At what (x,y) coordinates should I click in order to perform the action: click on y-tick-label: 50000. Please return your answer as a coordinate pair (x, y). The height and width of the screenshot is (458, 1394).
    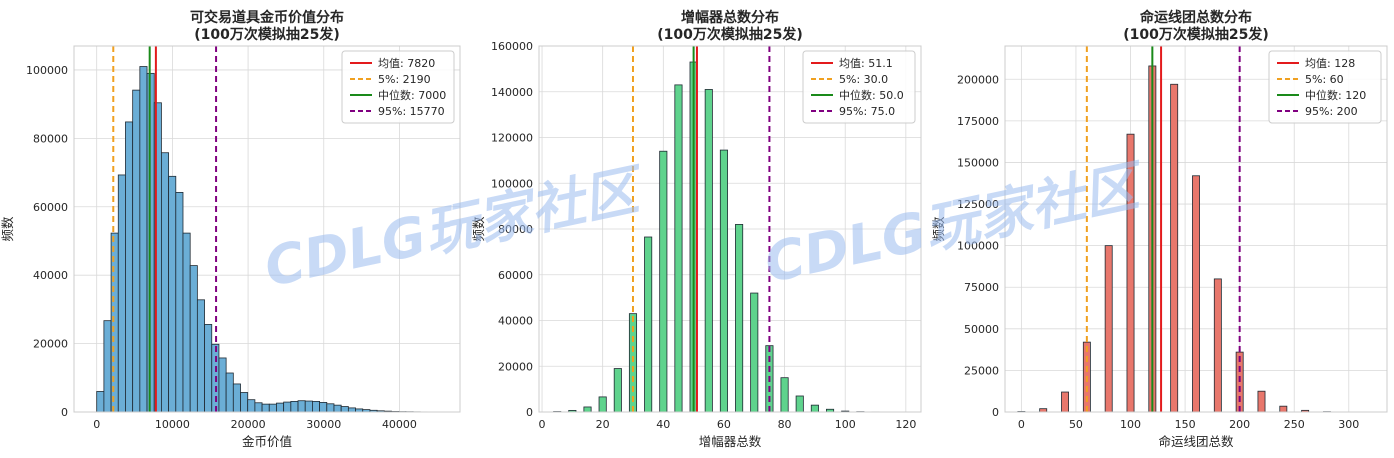
    Looking at the image, I should click on (981, 329).